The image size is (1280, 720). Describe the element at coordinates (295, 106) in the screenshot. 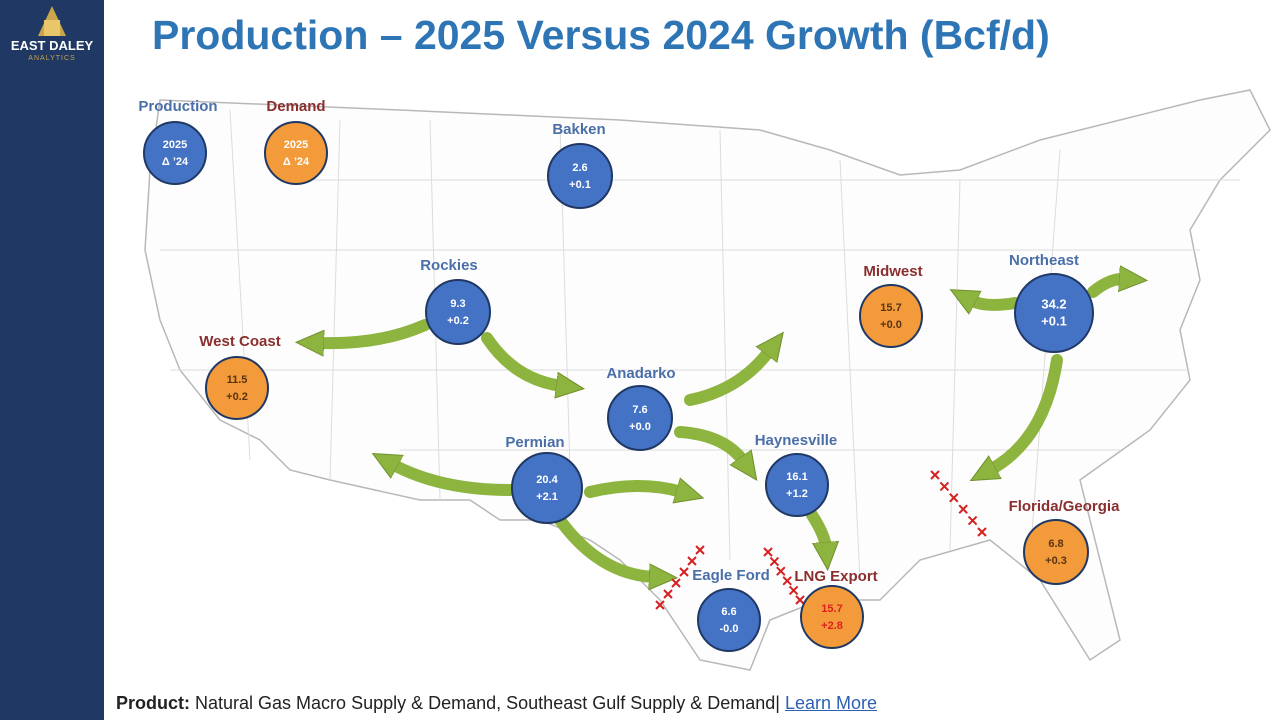

I see `region-name: Demand` at that location.